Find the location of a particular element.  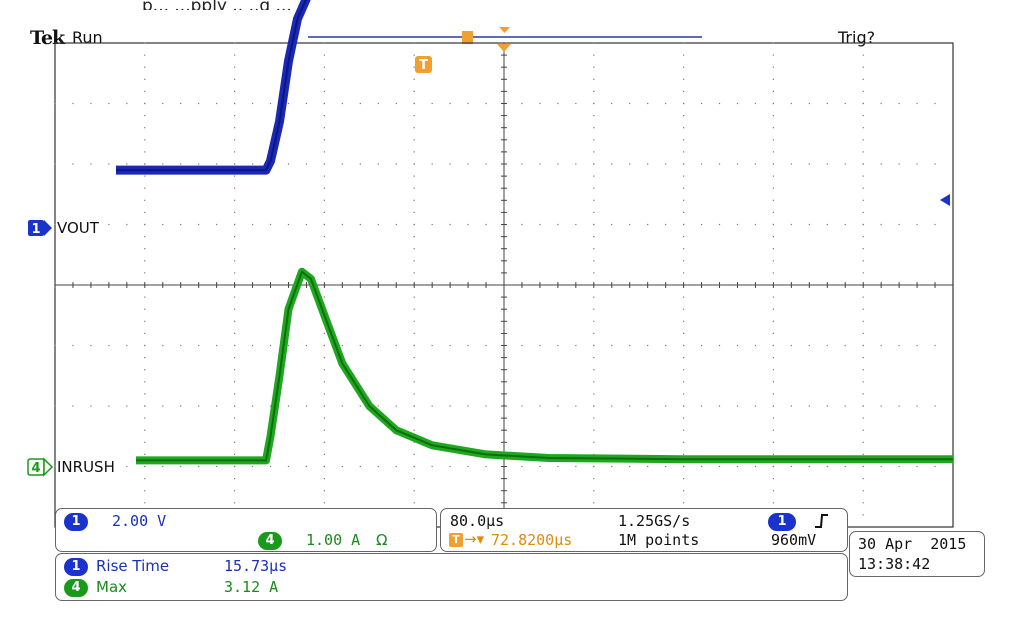

rising-edge-icon is located at coordinates (821, 521).